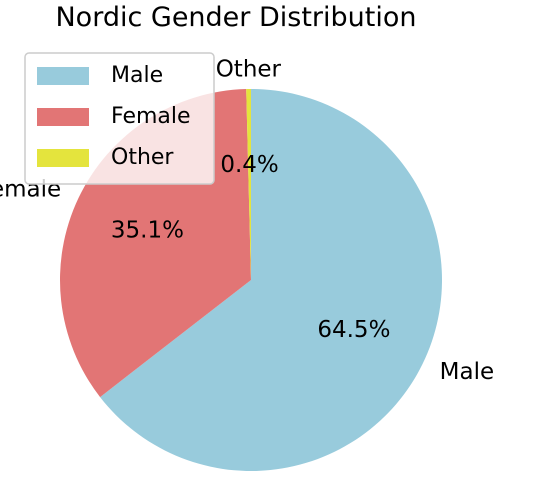 The image size is (538, 479). What do you see at coordinates (467, 372) in the screenshot?
I see `slice-label-male: Male` at bounding box center [467, 372].